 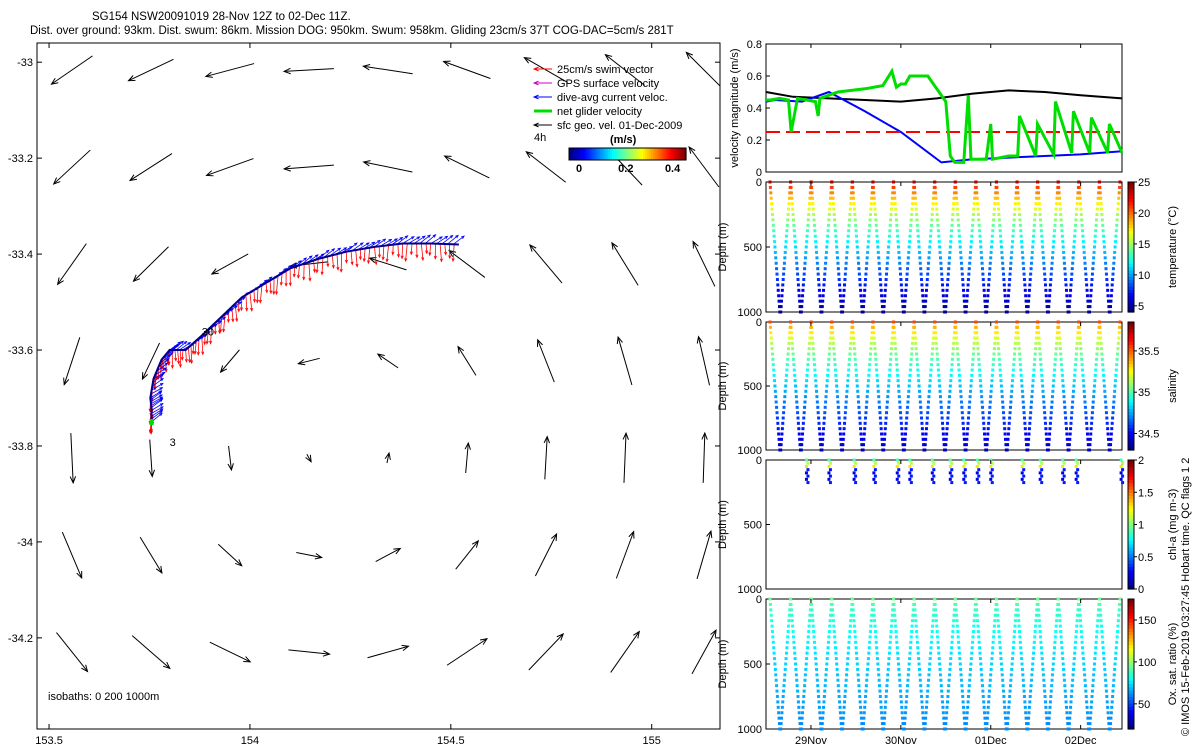 I want to click on section-colorbar-tick-label: 35, so click(x=1144, y=393).